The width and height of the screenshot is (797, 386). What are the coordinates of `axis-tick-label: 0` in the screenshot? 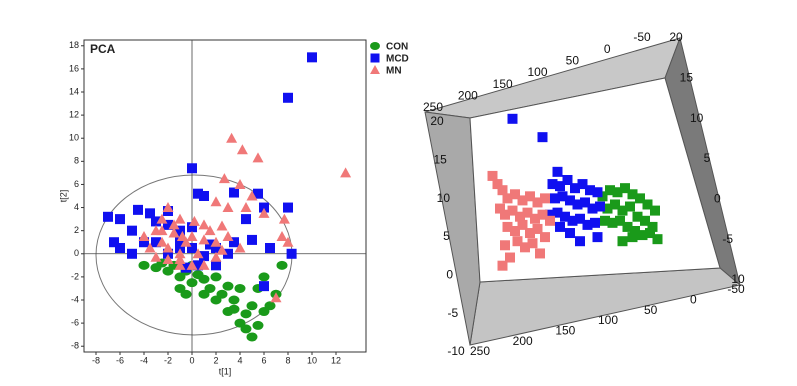 It's located at (449, 275).